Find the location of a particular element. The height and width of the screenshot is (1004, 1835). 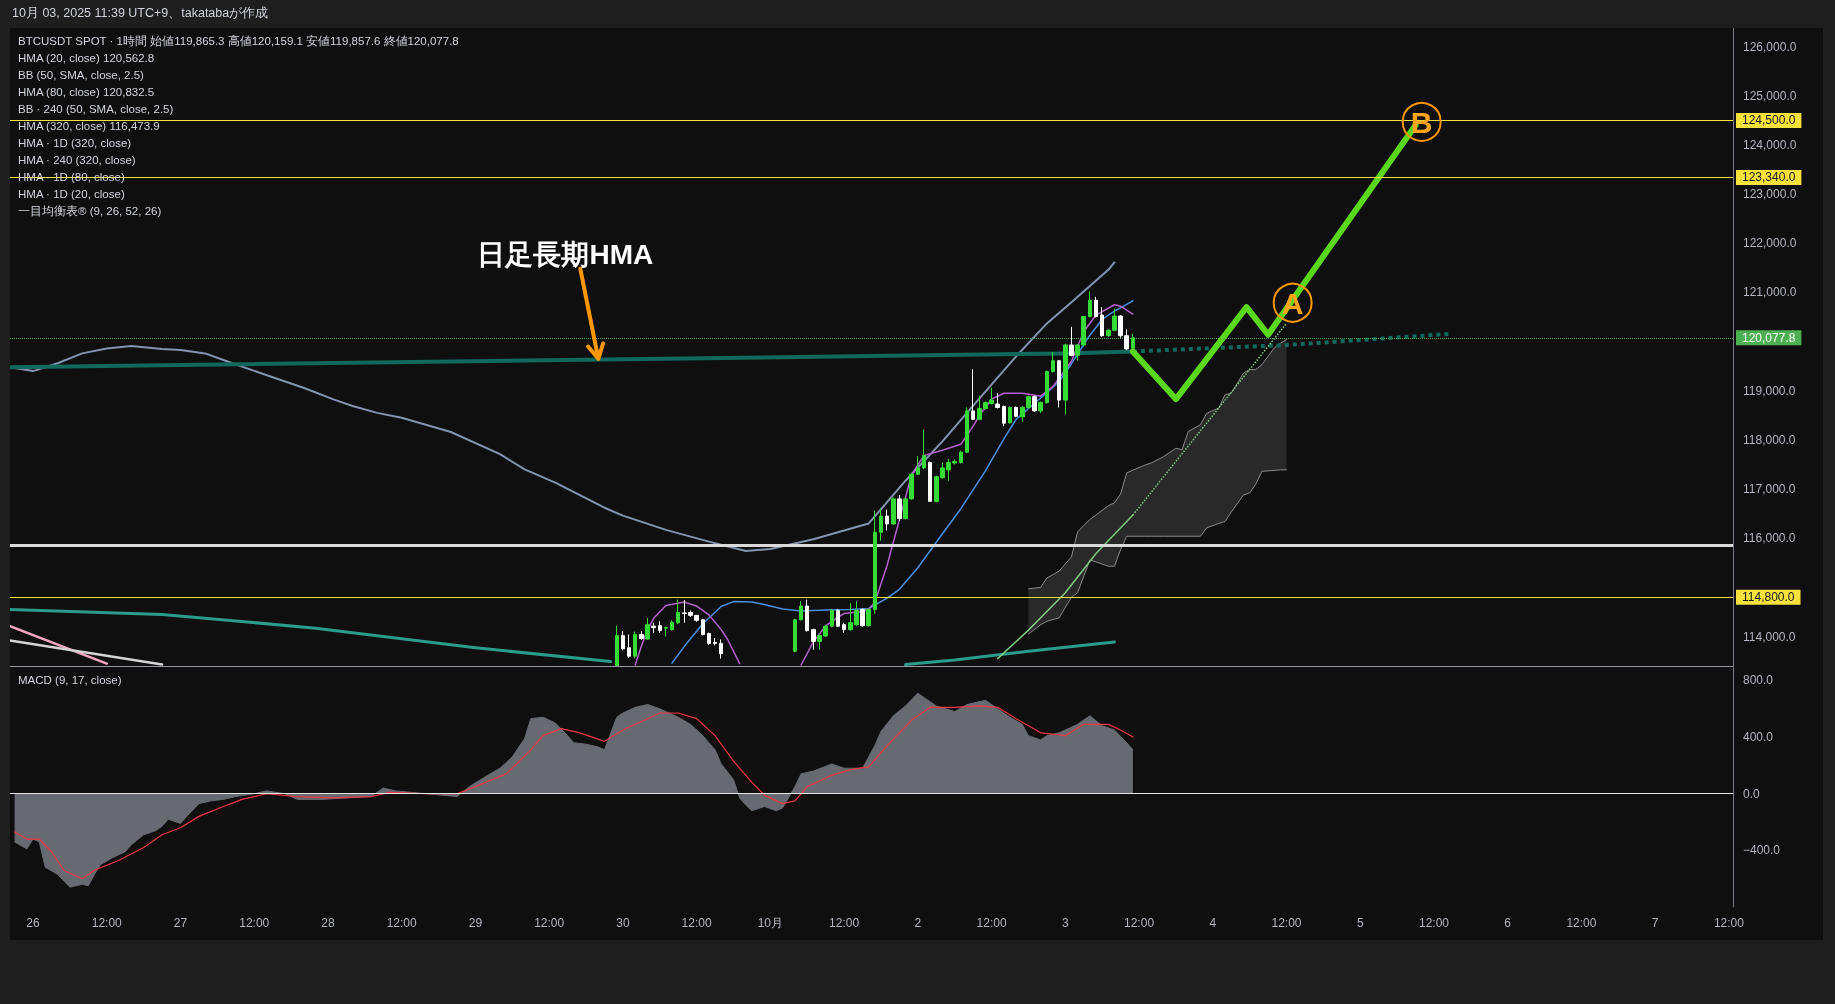

y-tick-label: 117,000.0 is located at coordinates (1769, 489).